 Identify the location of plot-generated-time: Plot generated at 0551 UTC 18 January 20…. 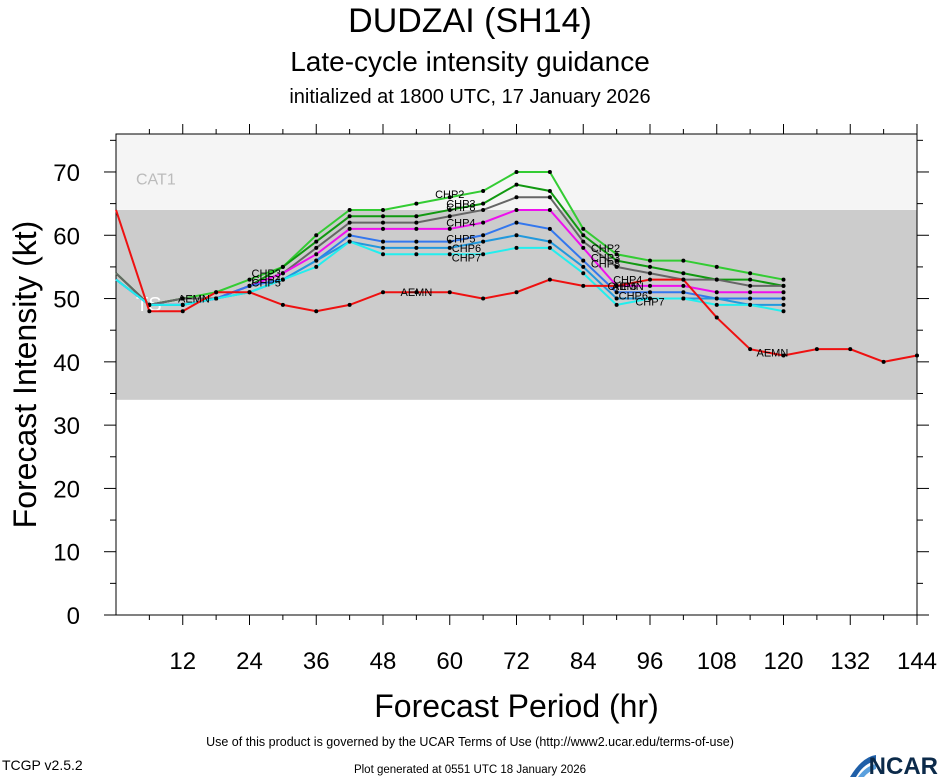
(470, 770).